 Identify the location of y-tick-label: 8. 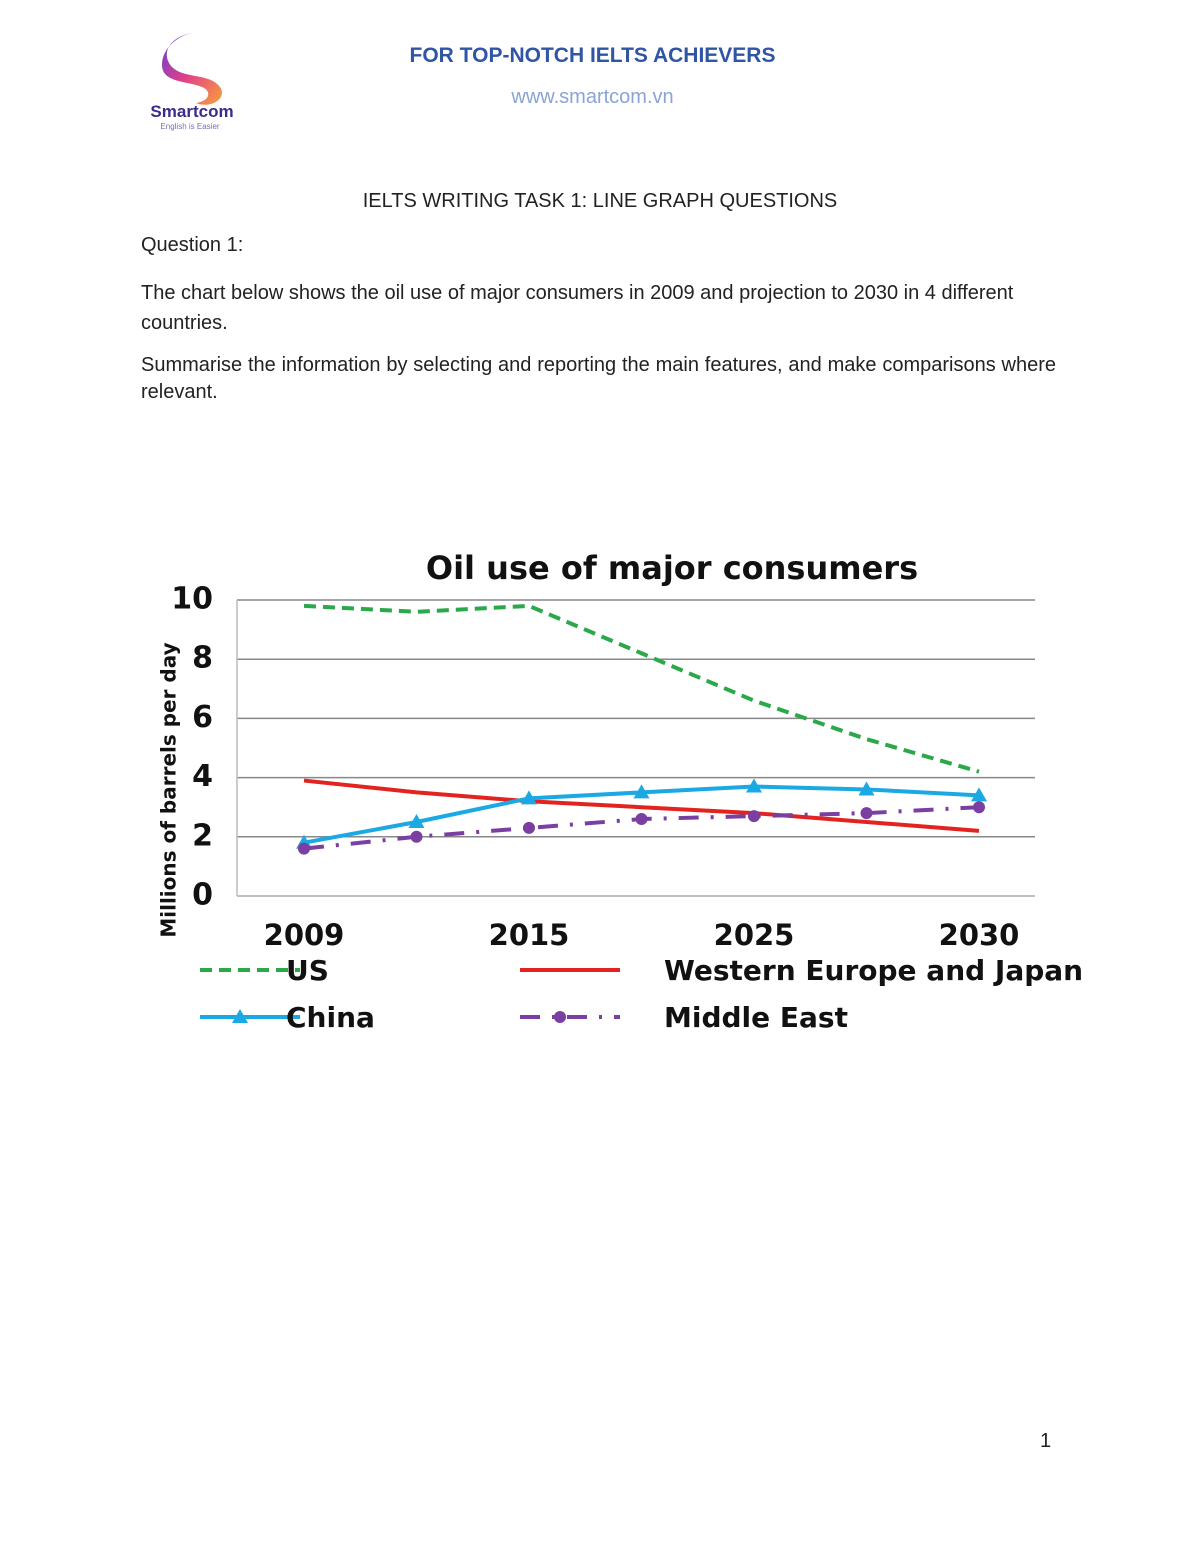
(202, 658).